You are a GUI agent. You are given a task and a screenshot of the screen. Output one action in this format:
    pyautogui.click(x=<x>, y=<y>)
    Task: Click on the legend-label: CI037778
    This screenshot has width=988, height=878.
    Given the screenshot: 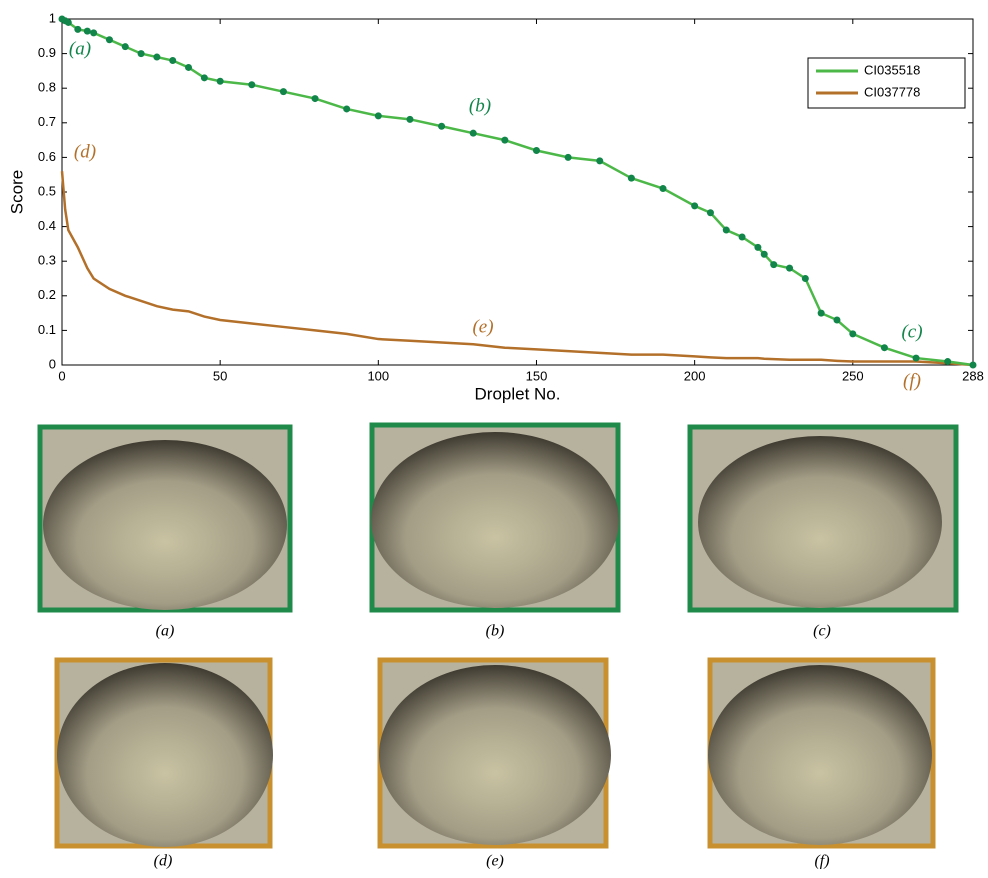 What is the action you would take?
    pyautogui.click(x=892, y=91)
    